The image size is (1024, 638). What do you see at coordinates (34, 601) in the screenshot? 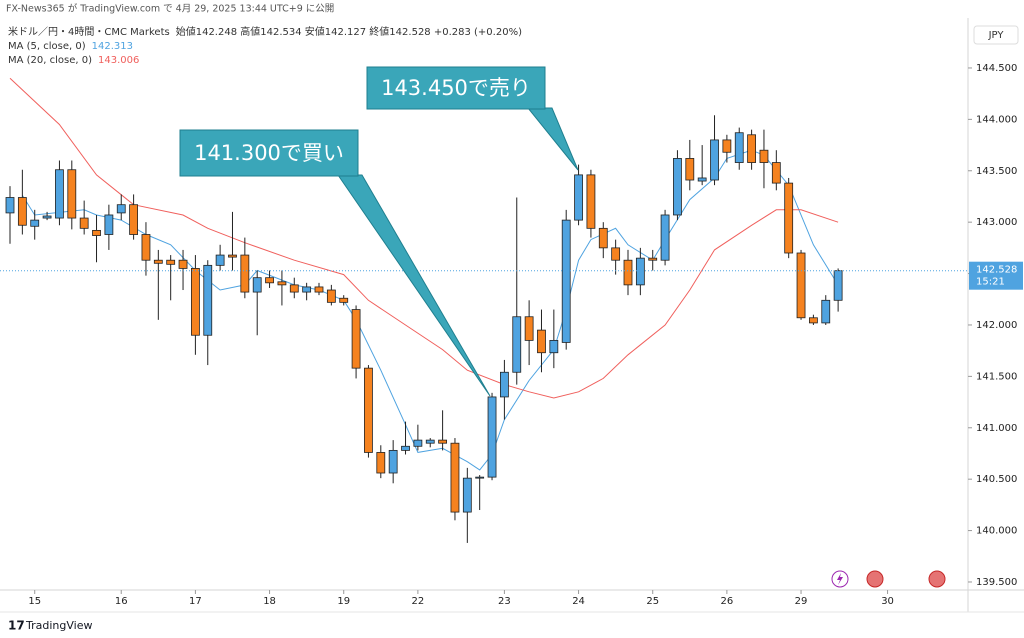
I see `x-tick-label: 15` at bounding box center [34, 601].